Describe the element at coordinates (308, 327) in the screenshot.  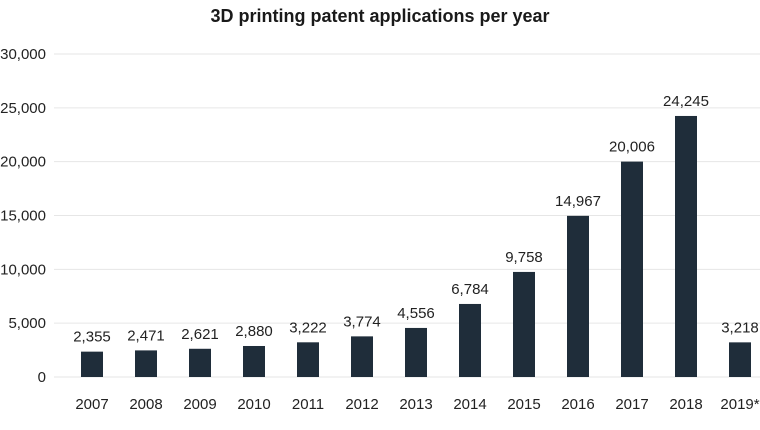
I see `data-label: 3,222` at that location.